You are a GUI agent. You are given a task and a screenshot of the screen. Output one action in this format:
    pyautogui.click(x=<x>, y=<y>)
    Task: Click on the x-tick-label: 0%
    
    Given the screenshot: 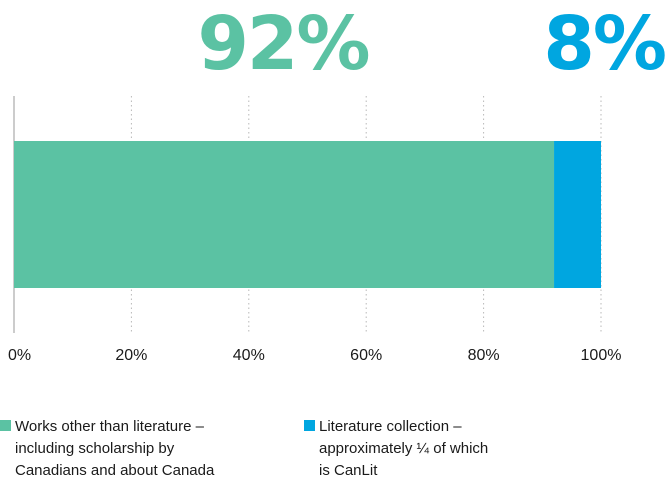 What is the action you would take?
    pyautogui.click(x=19, y=355)
    